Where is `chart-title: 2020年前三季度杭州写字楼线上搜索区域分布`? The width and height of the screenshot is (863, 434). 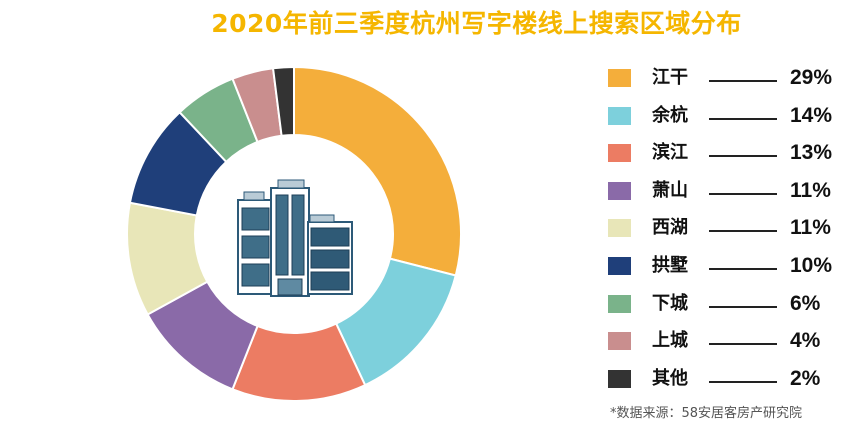 chart-title: 2020年前三季度杭州写字楼线上搜索区域分布 is located at coordinates (476, 23).